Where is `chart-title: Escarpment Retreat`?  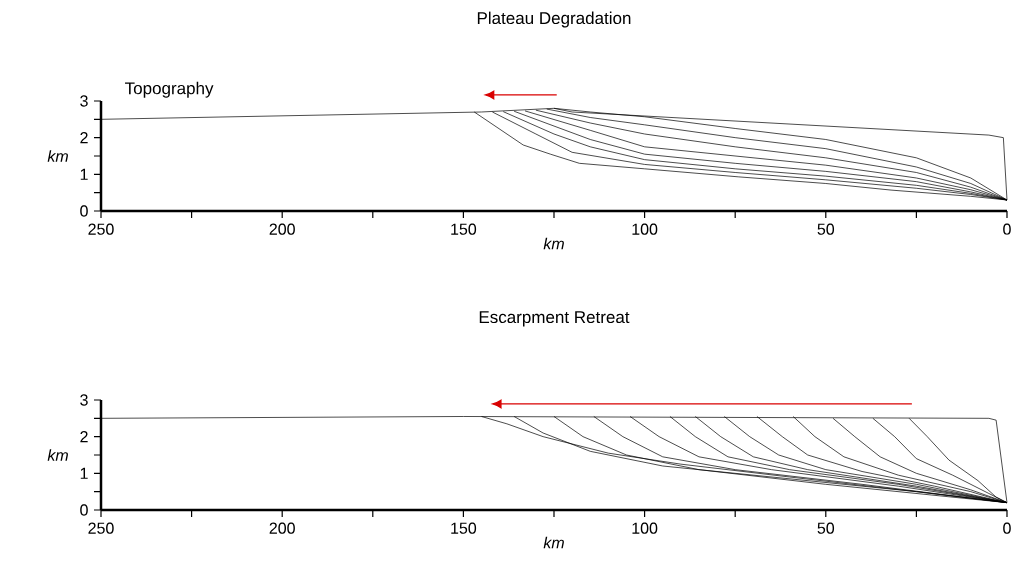
chart-title: Escarpment Retreat is located at coordinates (554, 319).